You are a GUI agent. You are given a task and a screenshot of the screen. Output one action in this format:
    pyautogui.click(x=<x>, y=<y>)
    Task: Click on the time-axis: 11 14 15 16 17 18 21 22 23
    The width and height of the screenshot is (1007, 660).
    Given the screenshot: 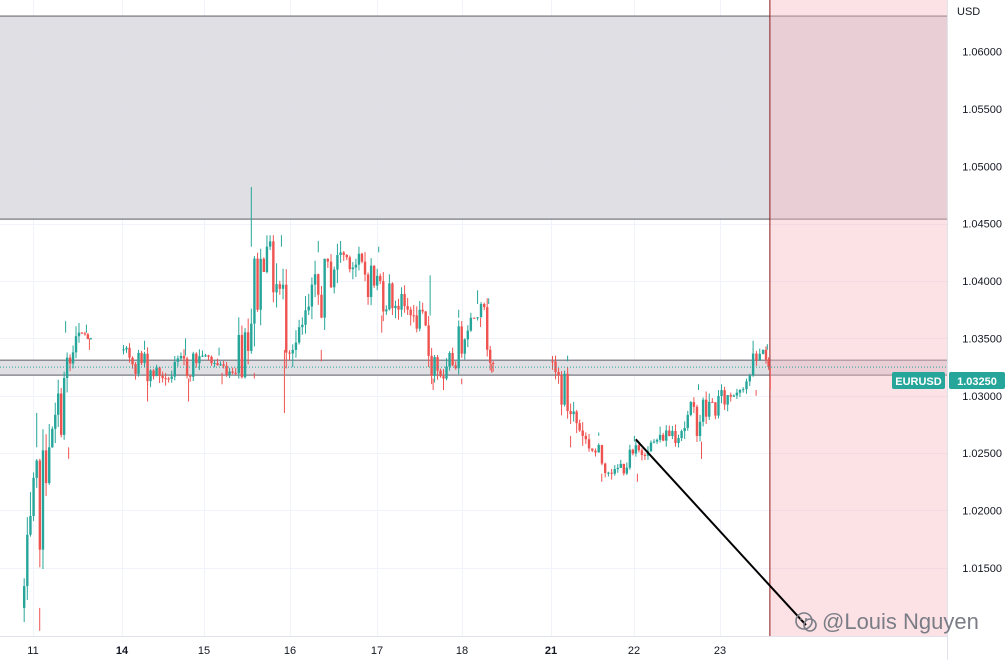 What is the action you would take?
    pyautogui.click(x=376, y=651)
    